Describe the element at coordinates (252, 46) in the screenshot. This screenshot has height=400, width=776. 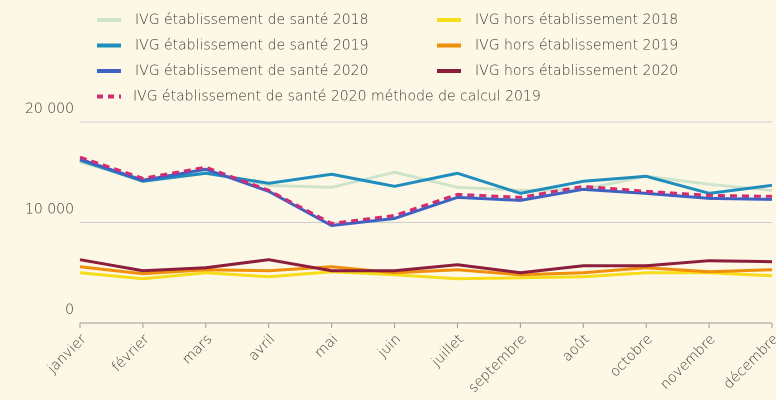
I see `legend-label: IVG établissement de santé 2019` at that location.